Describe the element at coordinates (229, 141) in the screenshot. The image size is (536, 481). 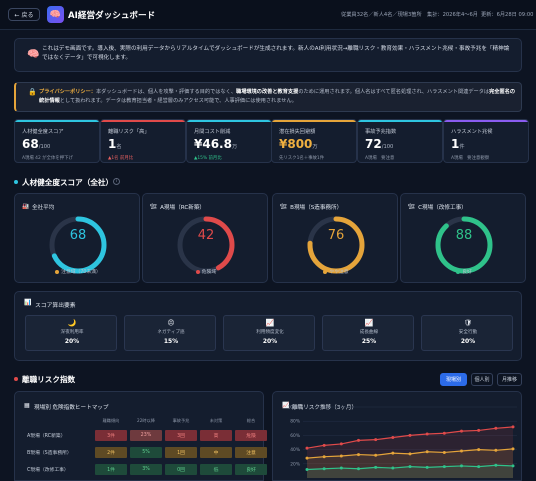
I see `kpi-card: 月間コスト削減 ¥46.8万 ▲15% 前月比` at that location.